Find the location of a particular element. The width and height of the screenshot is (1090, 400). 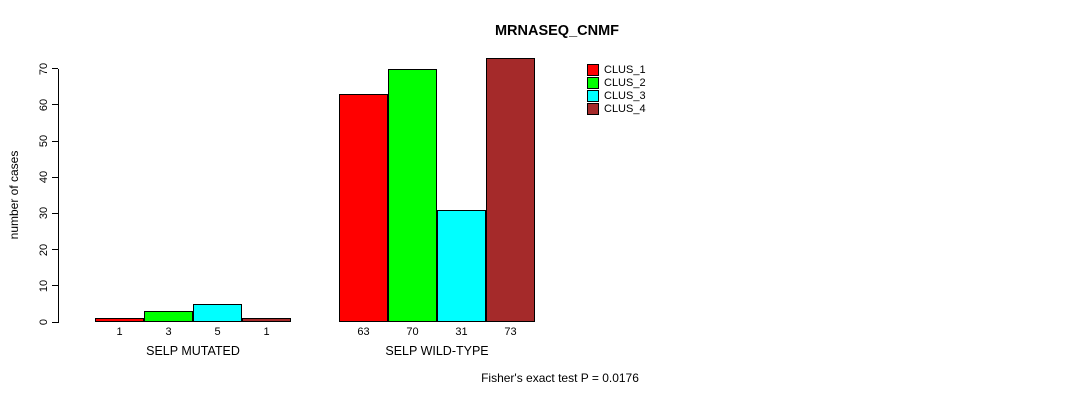

legend-label: CLUS_2 is located at coordinates (625, 83).